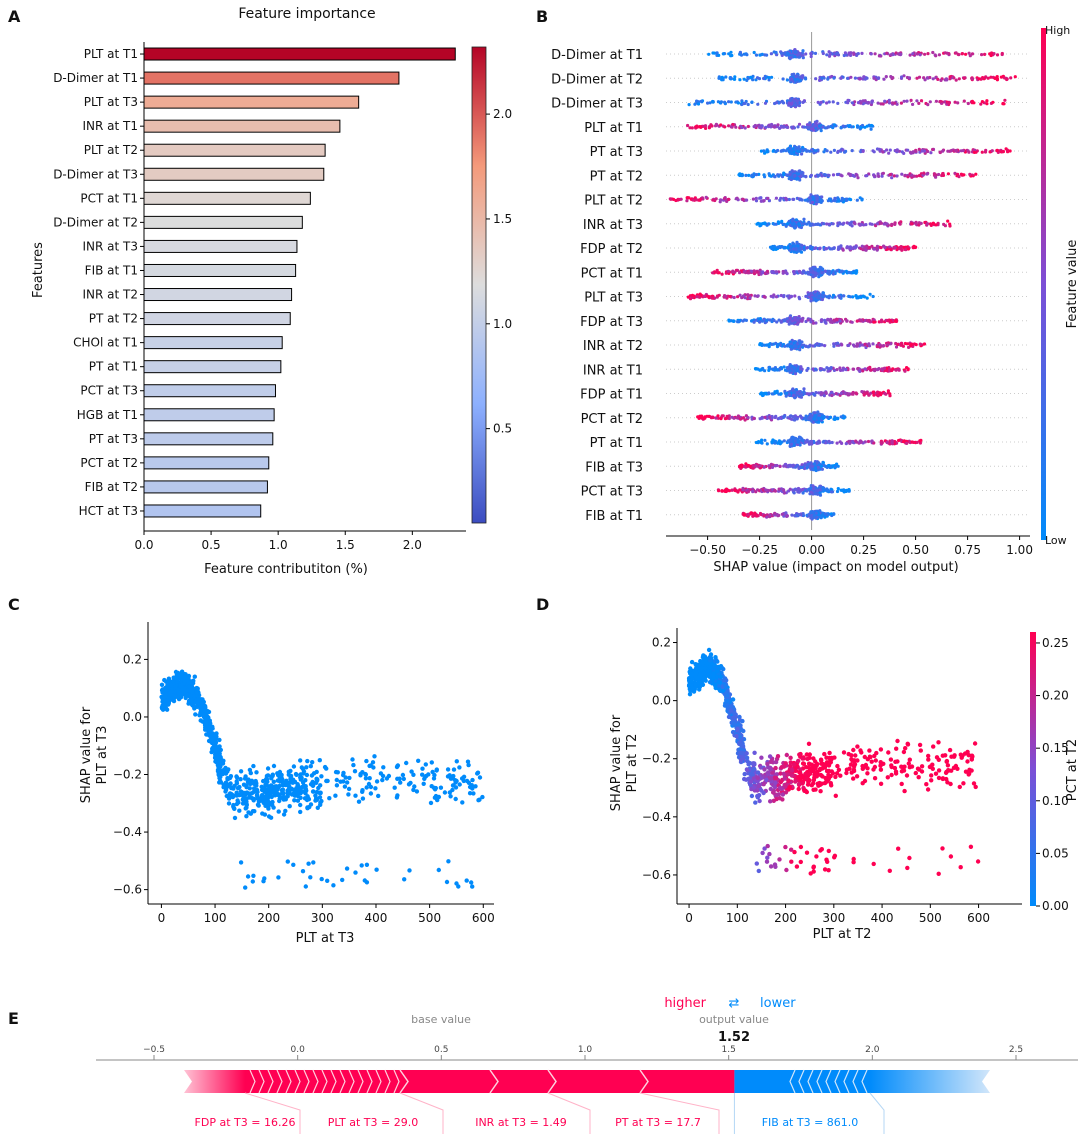 Image resolution: width=1084 pixels, height=1136 pixels. Describe the element at coordinates (355, 872) in the screenshot. I see `dependence-point` at that location.